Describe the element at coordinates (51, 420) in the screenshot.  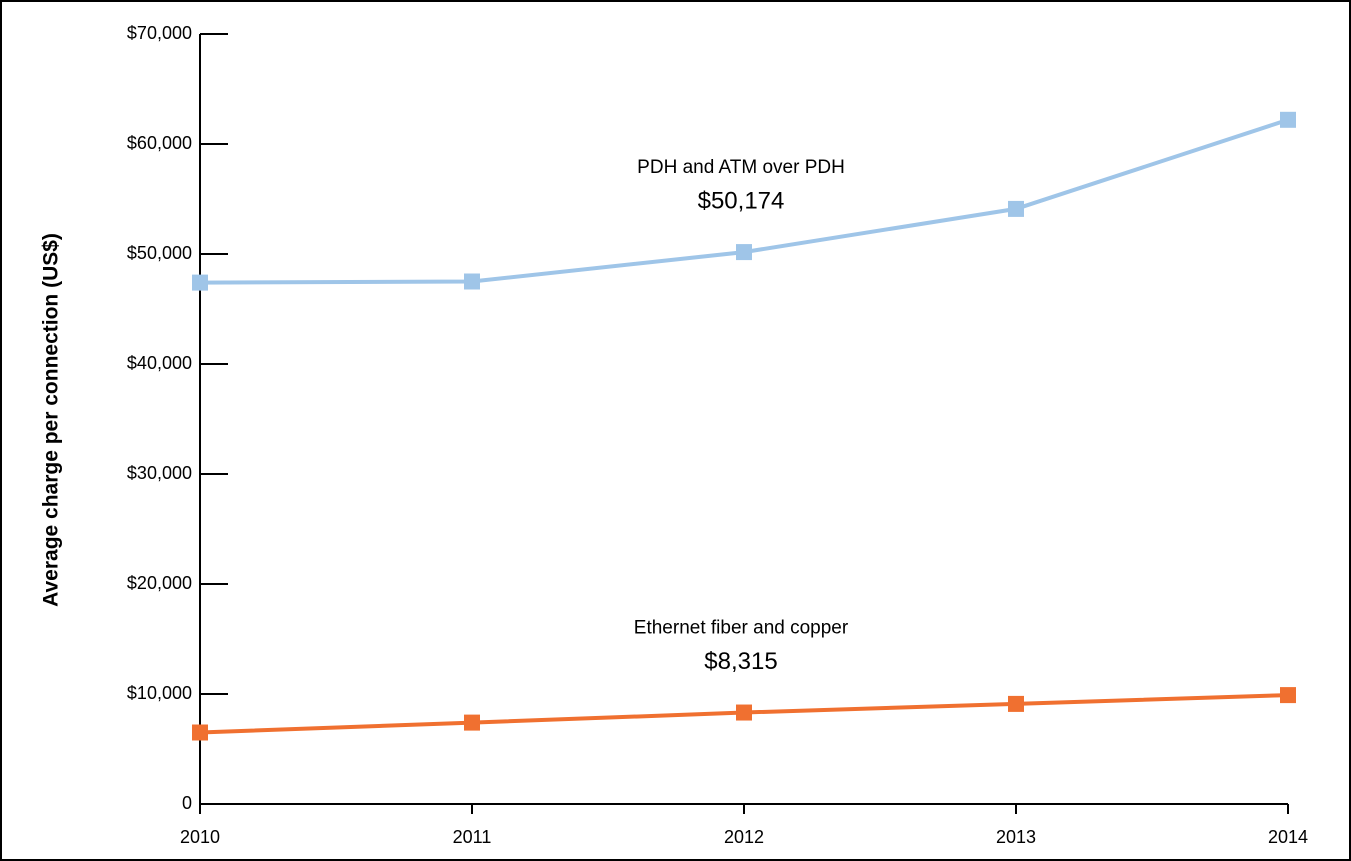
I see `y-axis-label: Average charge per connection (US$)` at that location.